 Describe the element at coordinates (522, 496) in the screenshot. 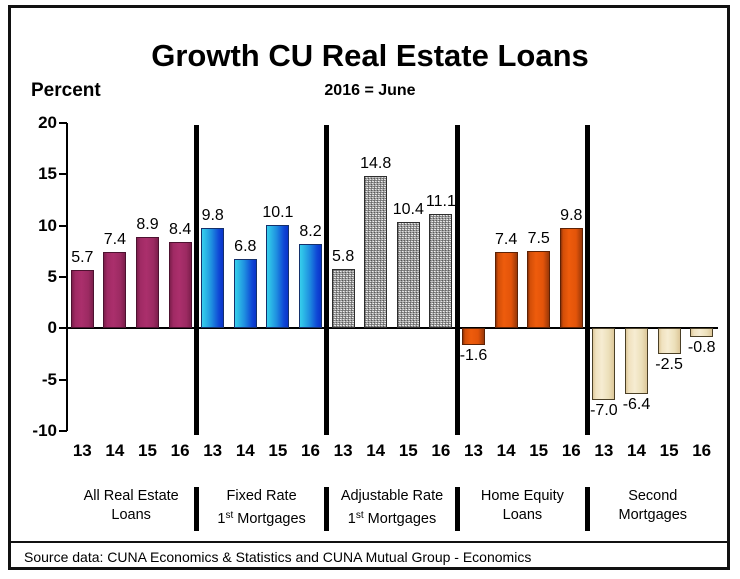

I see `group-label-line1: Home Equity` at that location.